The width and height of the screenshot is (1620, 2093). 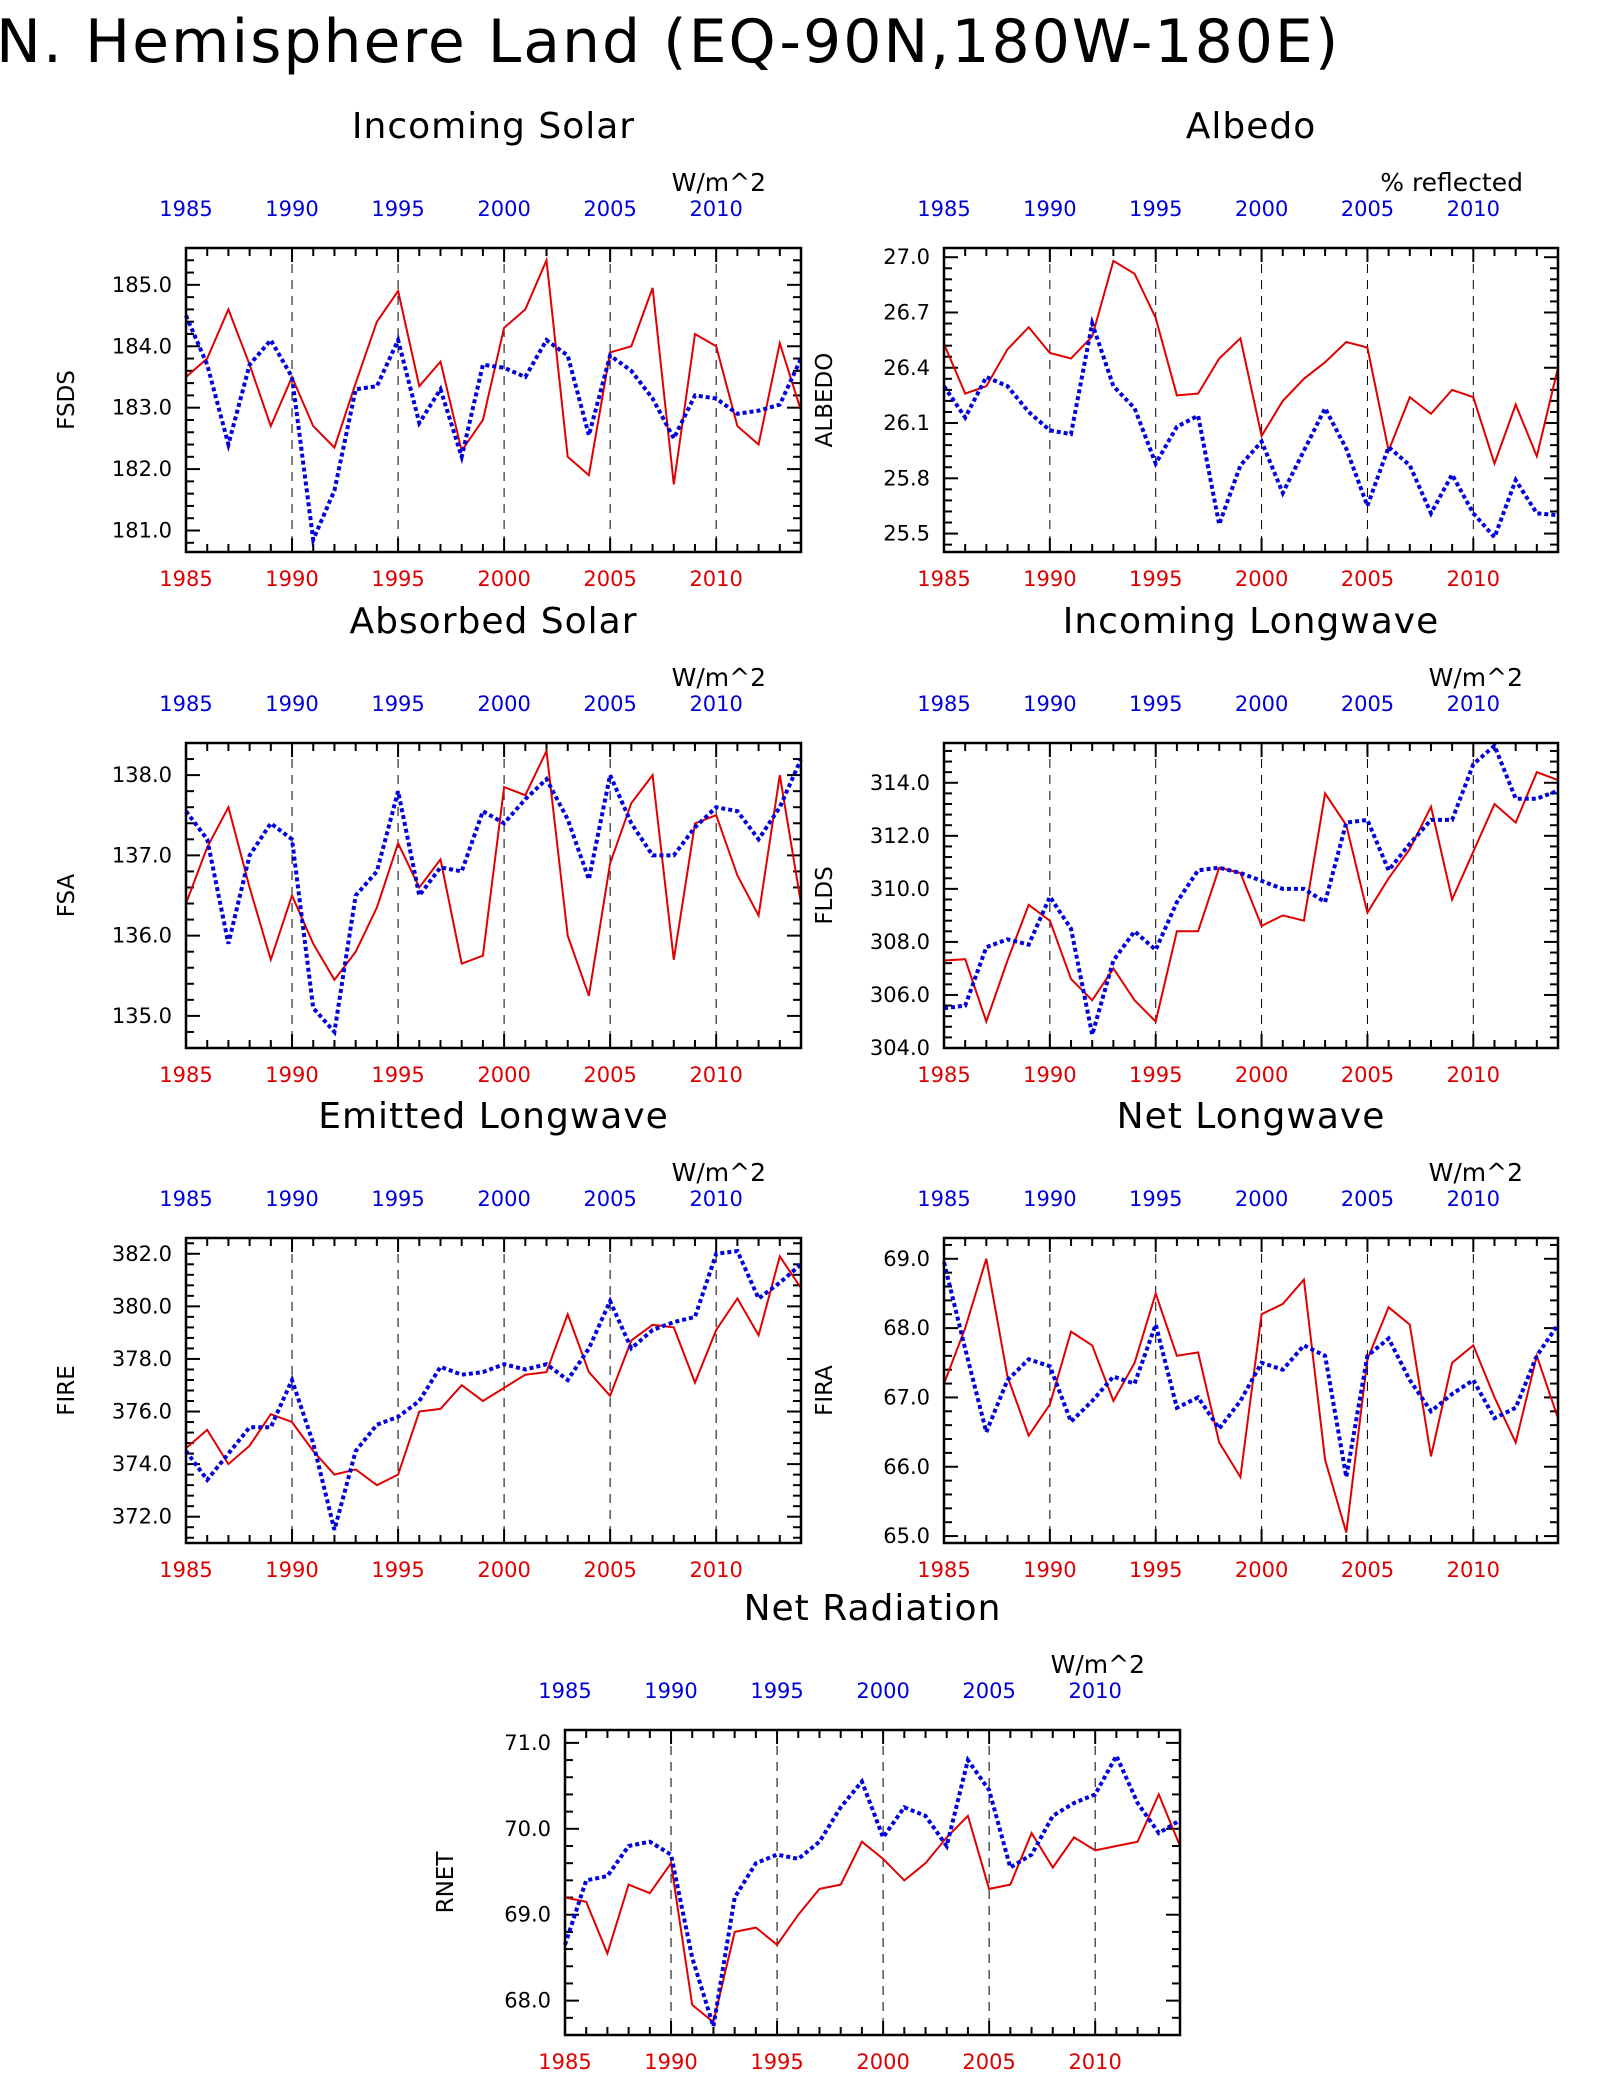 I want to click on panel-1-ytick-label: 183.0, so click(x=142, y=408).